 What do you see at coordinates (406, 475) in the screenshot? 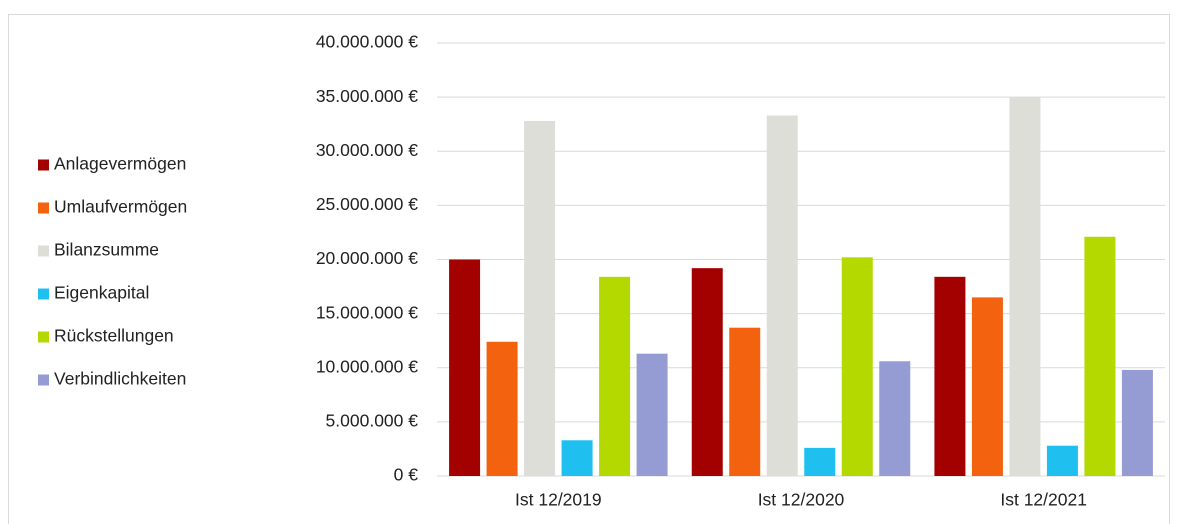
I see `y-tick-label: 0 €` at bounding box center [406, 475].